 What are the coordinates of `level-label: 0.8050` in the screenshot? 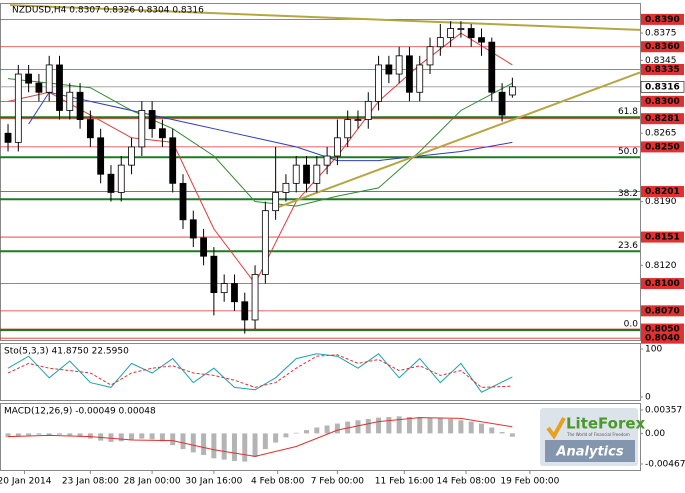 It's located at (662, 330).